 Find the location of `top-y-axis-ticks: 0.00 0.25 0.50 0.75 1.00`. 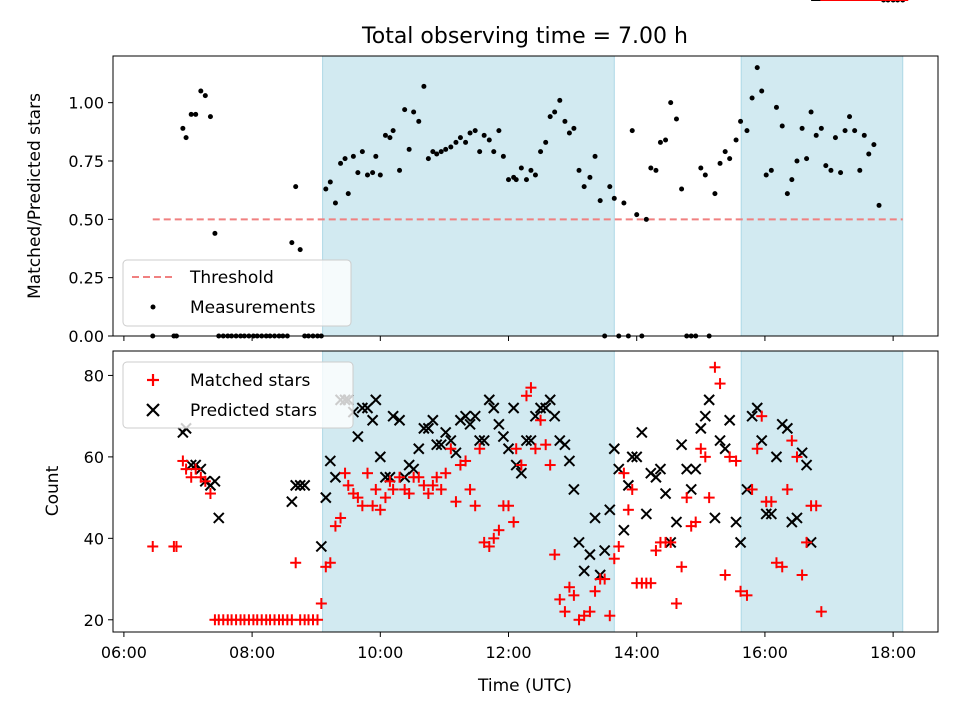

top-y-axis-ticks: 0.00 0.25 0.50 0.75 1.00 is located at coordinates (90, 220).